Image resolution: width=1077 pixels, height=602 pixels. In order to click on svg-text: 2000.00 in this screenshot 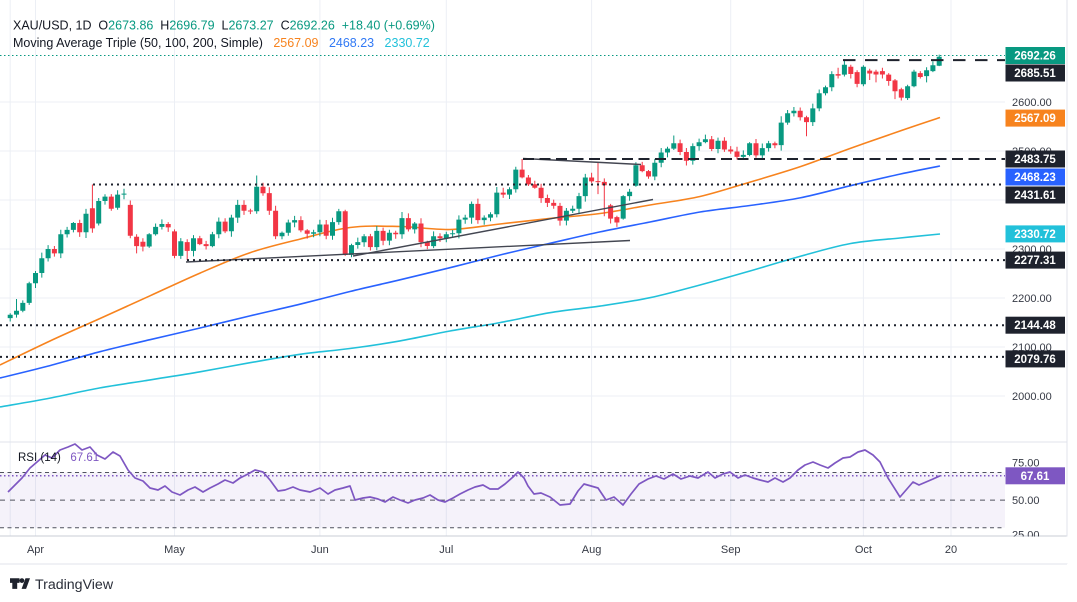, I will do `click(1032, 397)`.